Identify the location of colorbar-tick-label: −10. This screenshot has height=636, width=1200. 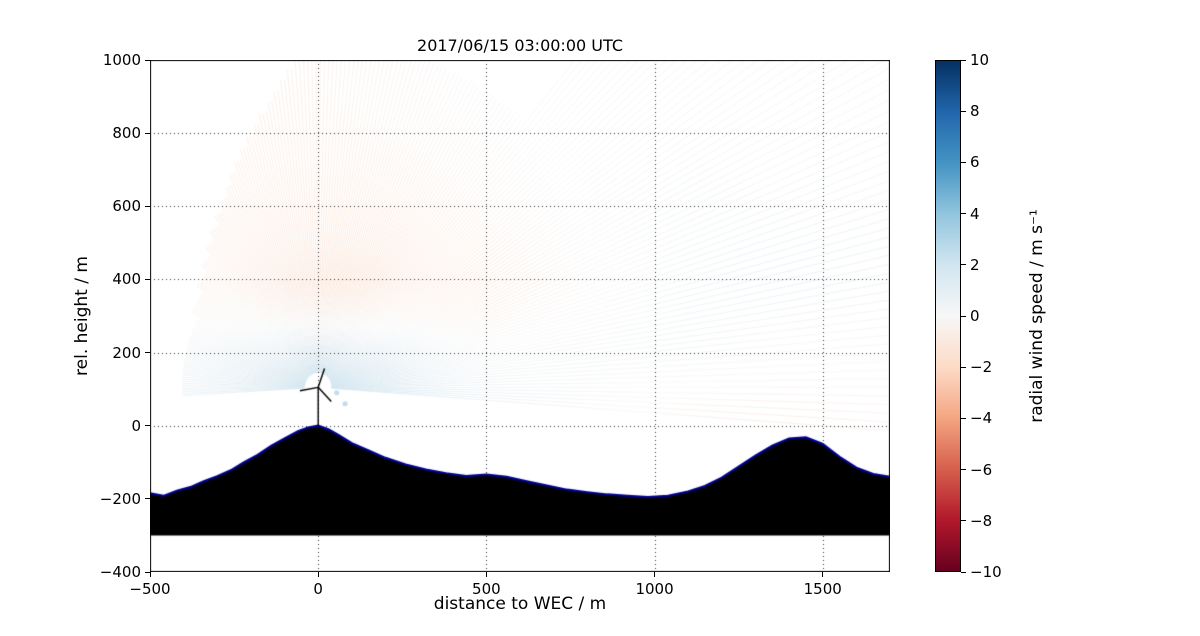
(986, 572).